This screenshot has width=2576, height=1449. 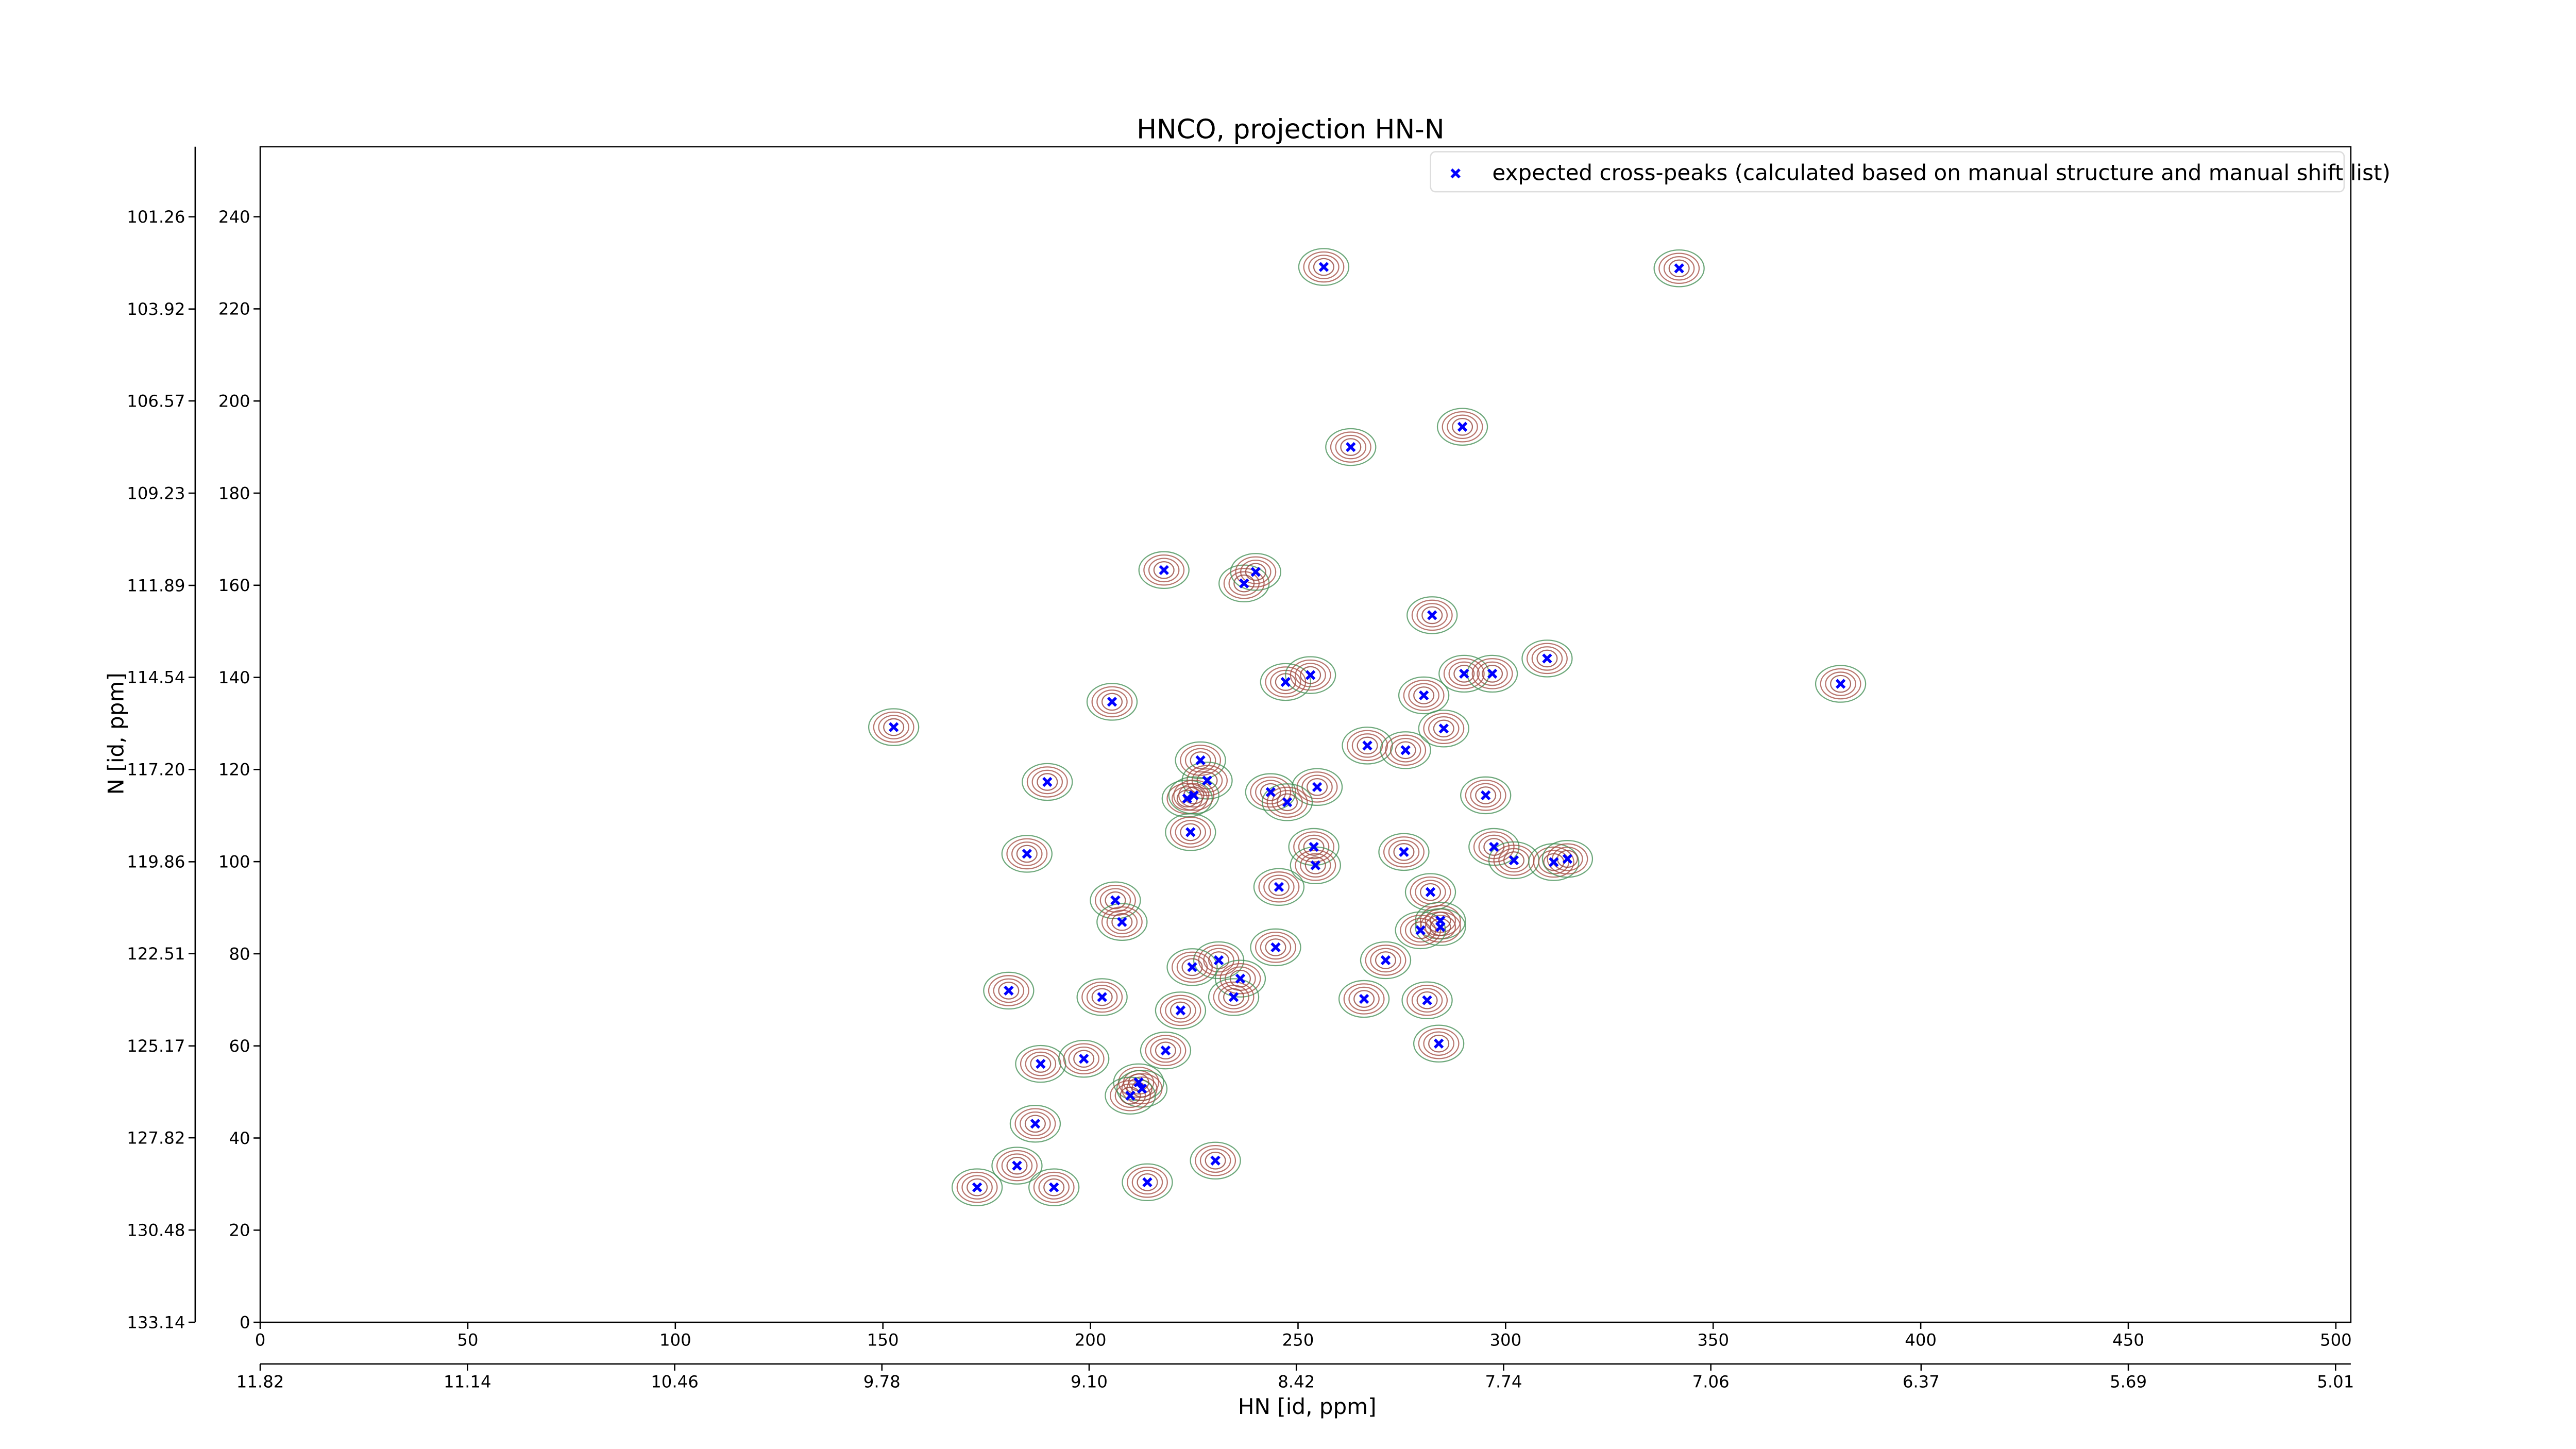 I want to click on y2-tick-label: 114.54, so click(x=156, y=677).